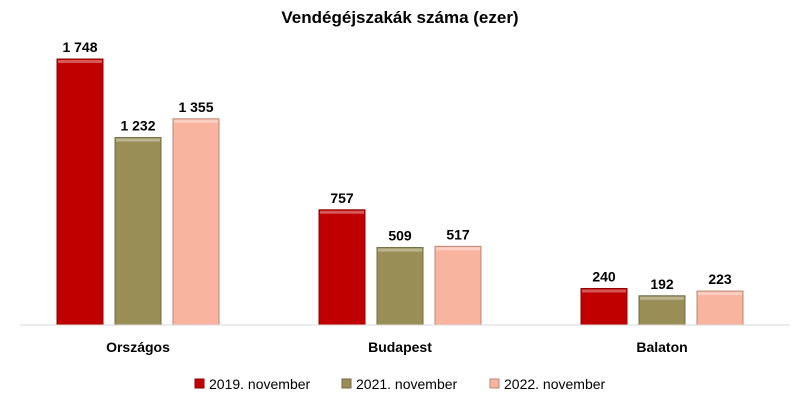  What do you see at coordinates (400, 347) in the screenshot?
I see `category-label-2: Budapest` at bounding box center [400, 347].